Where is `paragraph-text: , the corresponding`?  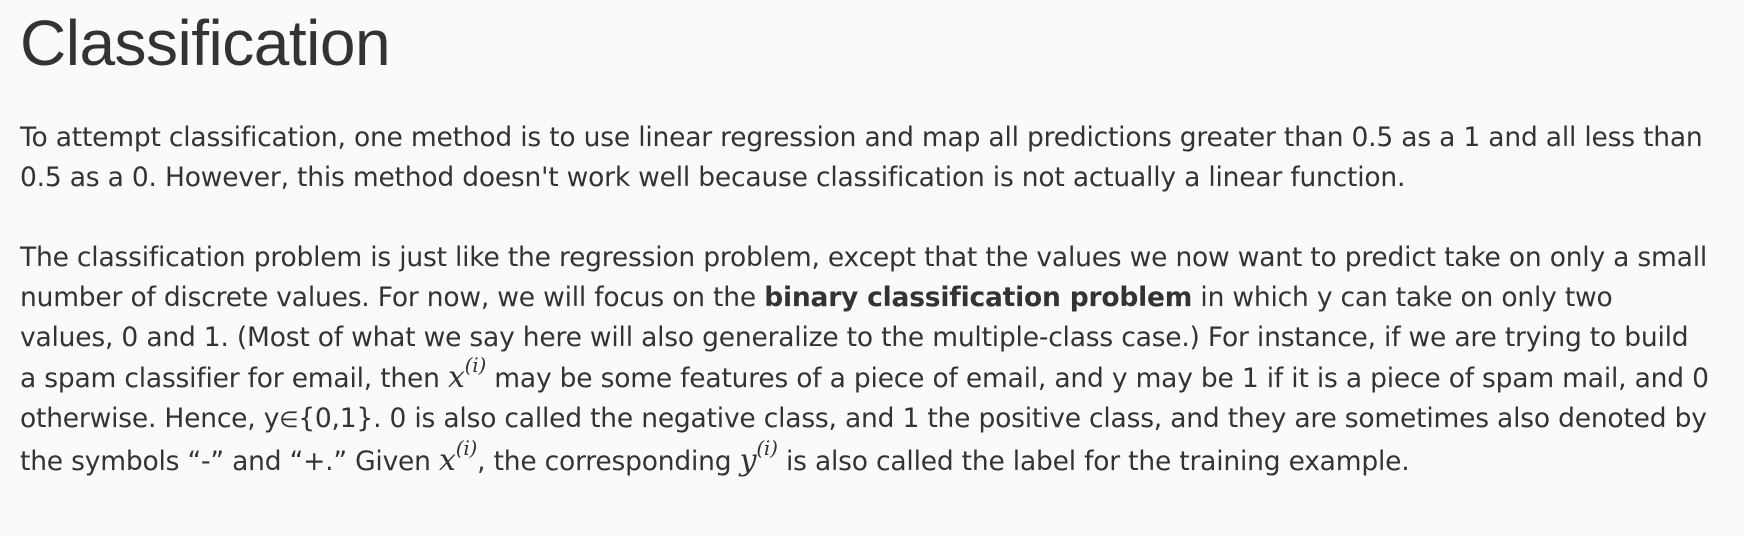
paragraph-text: , the corresponding is located at coordinates (608, 461).